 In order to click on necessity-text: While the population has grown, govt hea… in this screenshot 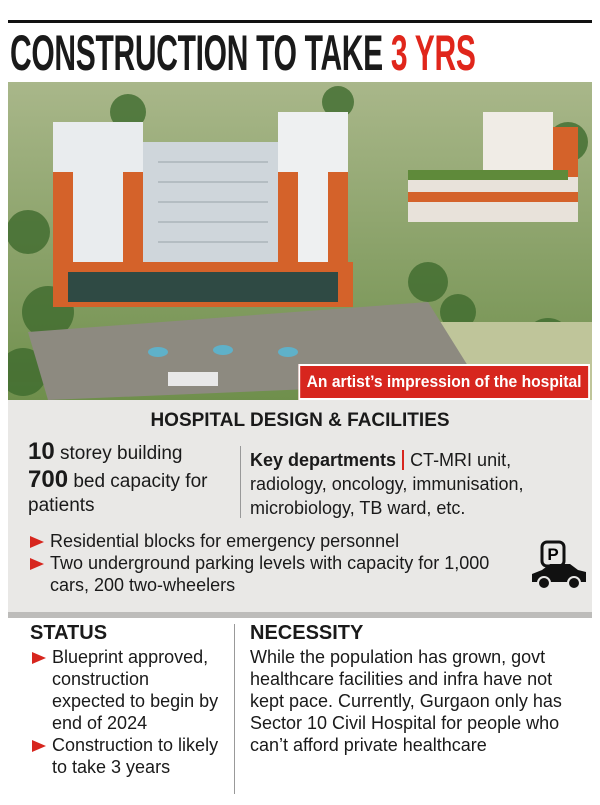, I will do `click(406, 701)`.